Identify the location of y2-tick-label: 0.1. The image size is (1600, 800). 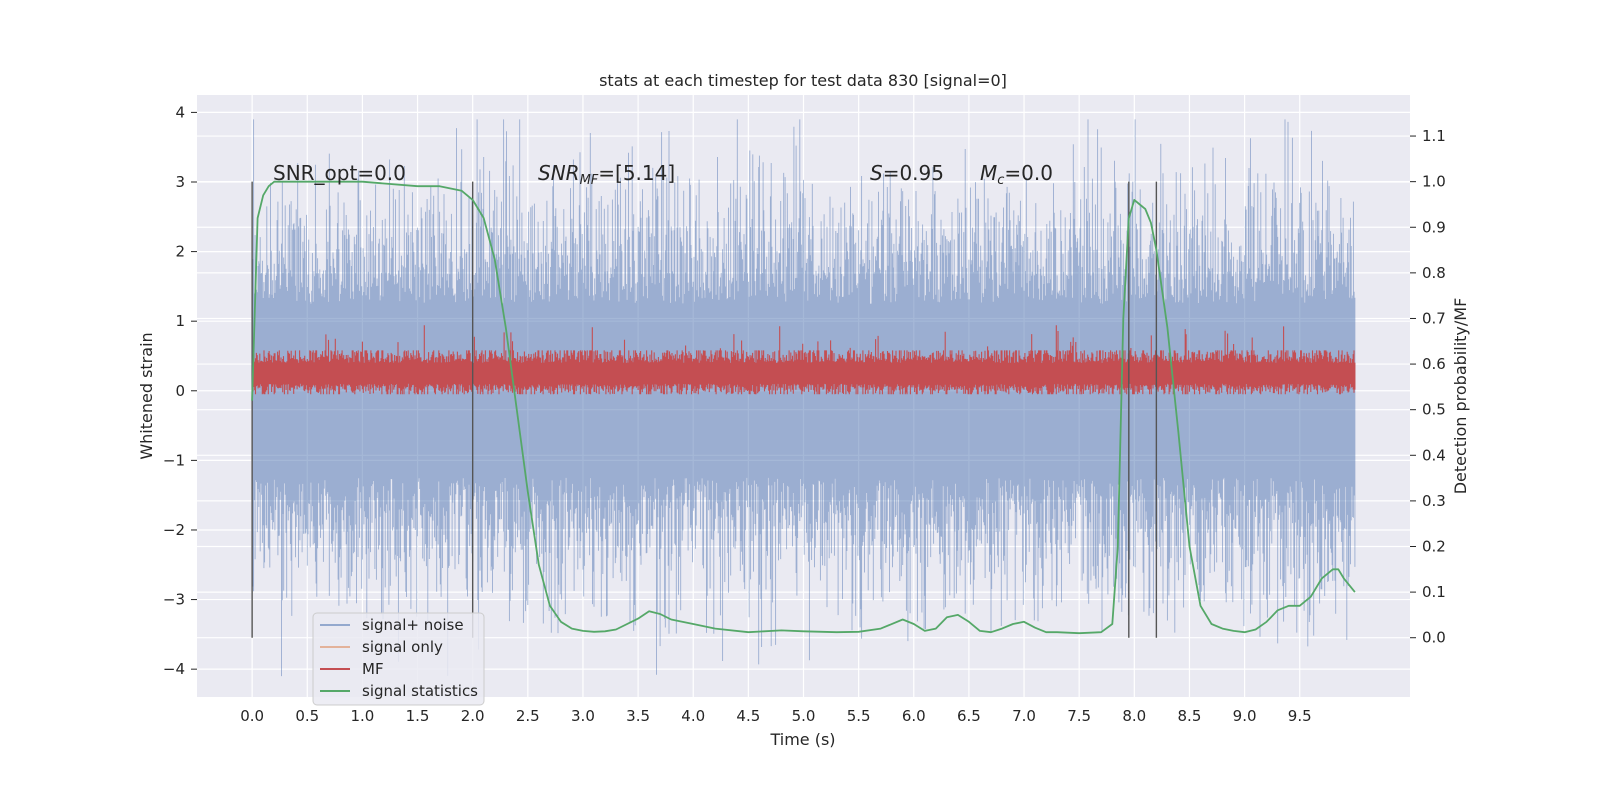
(1434, 592).